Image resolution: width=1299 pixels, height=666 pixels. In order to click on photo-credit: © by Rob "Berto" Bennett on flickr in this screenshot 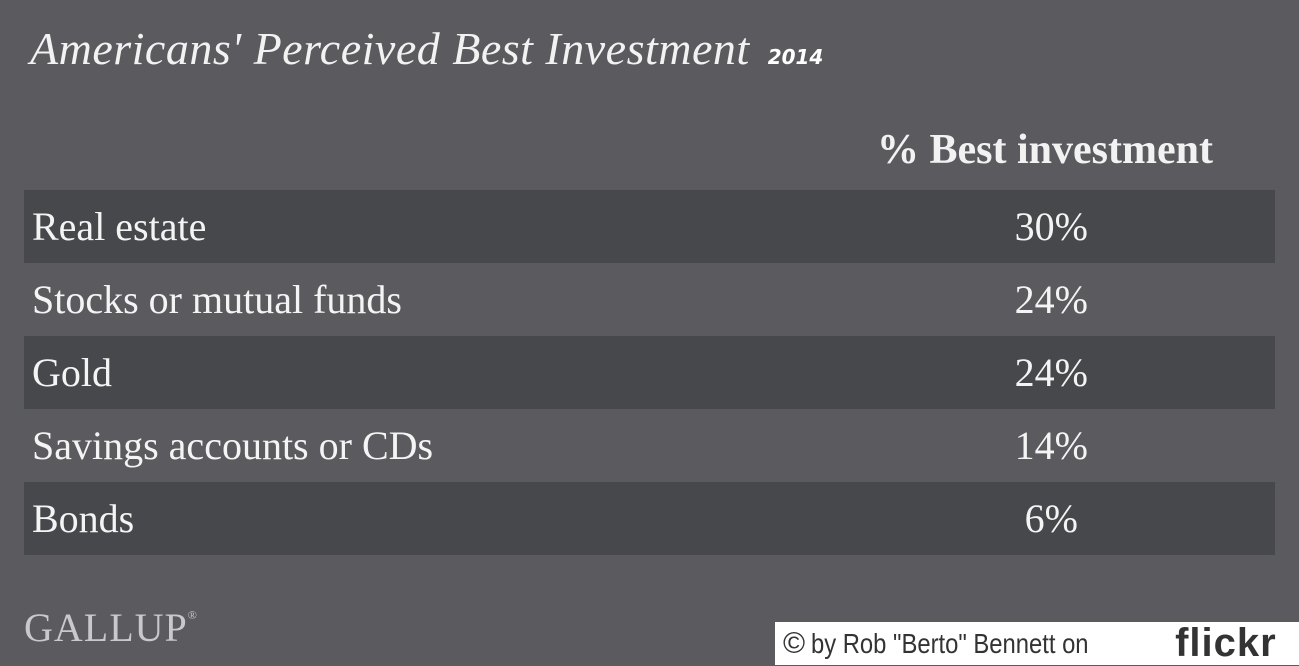, I will do `click(1037, 643)`.